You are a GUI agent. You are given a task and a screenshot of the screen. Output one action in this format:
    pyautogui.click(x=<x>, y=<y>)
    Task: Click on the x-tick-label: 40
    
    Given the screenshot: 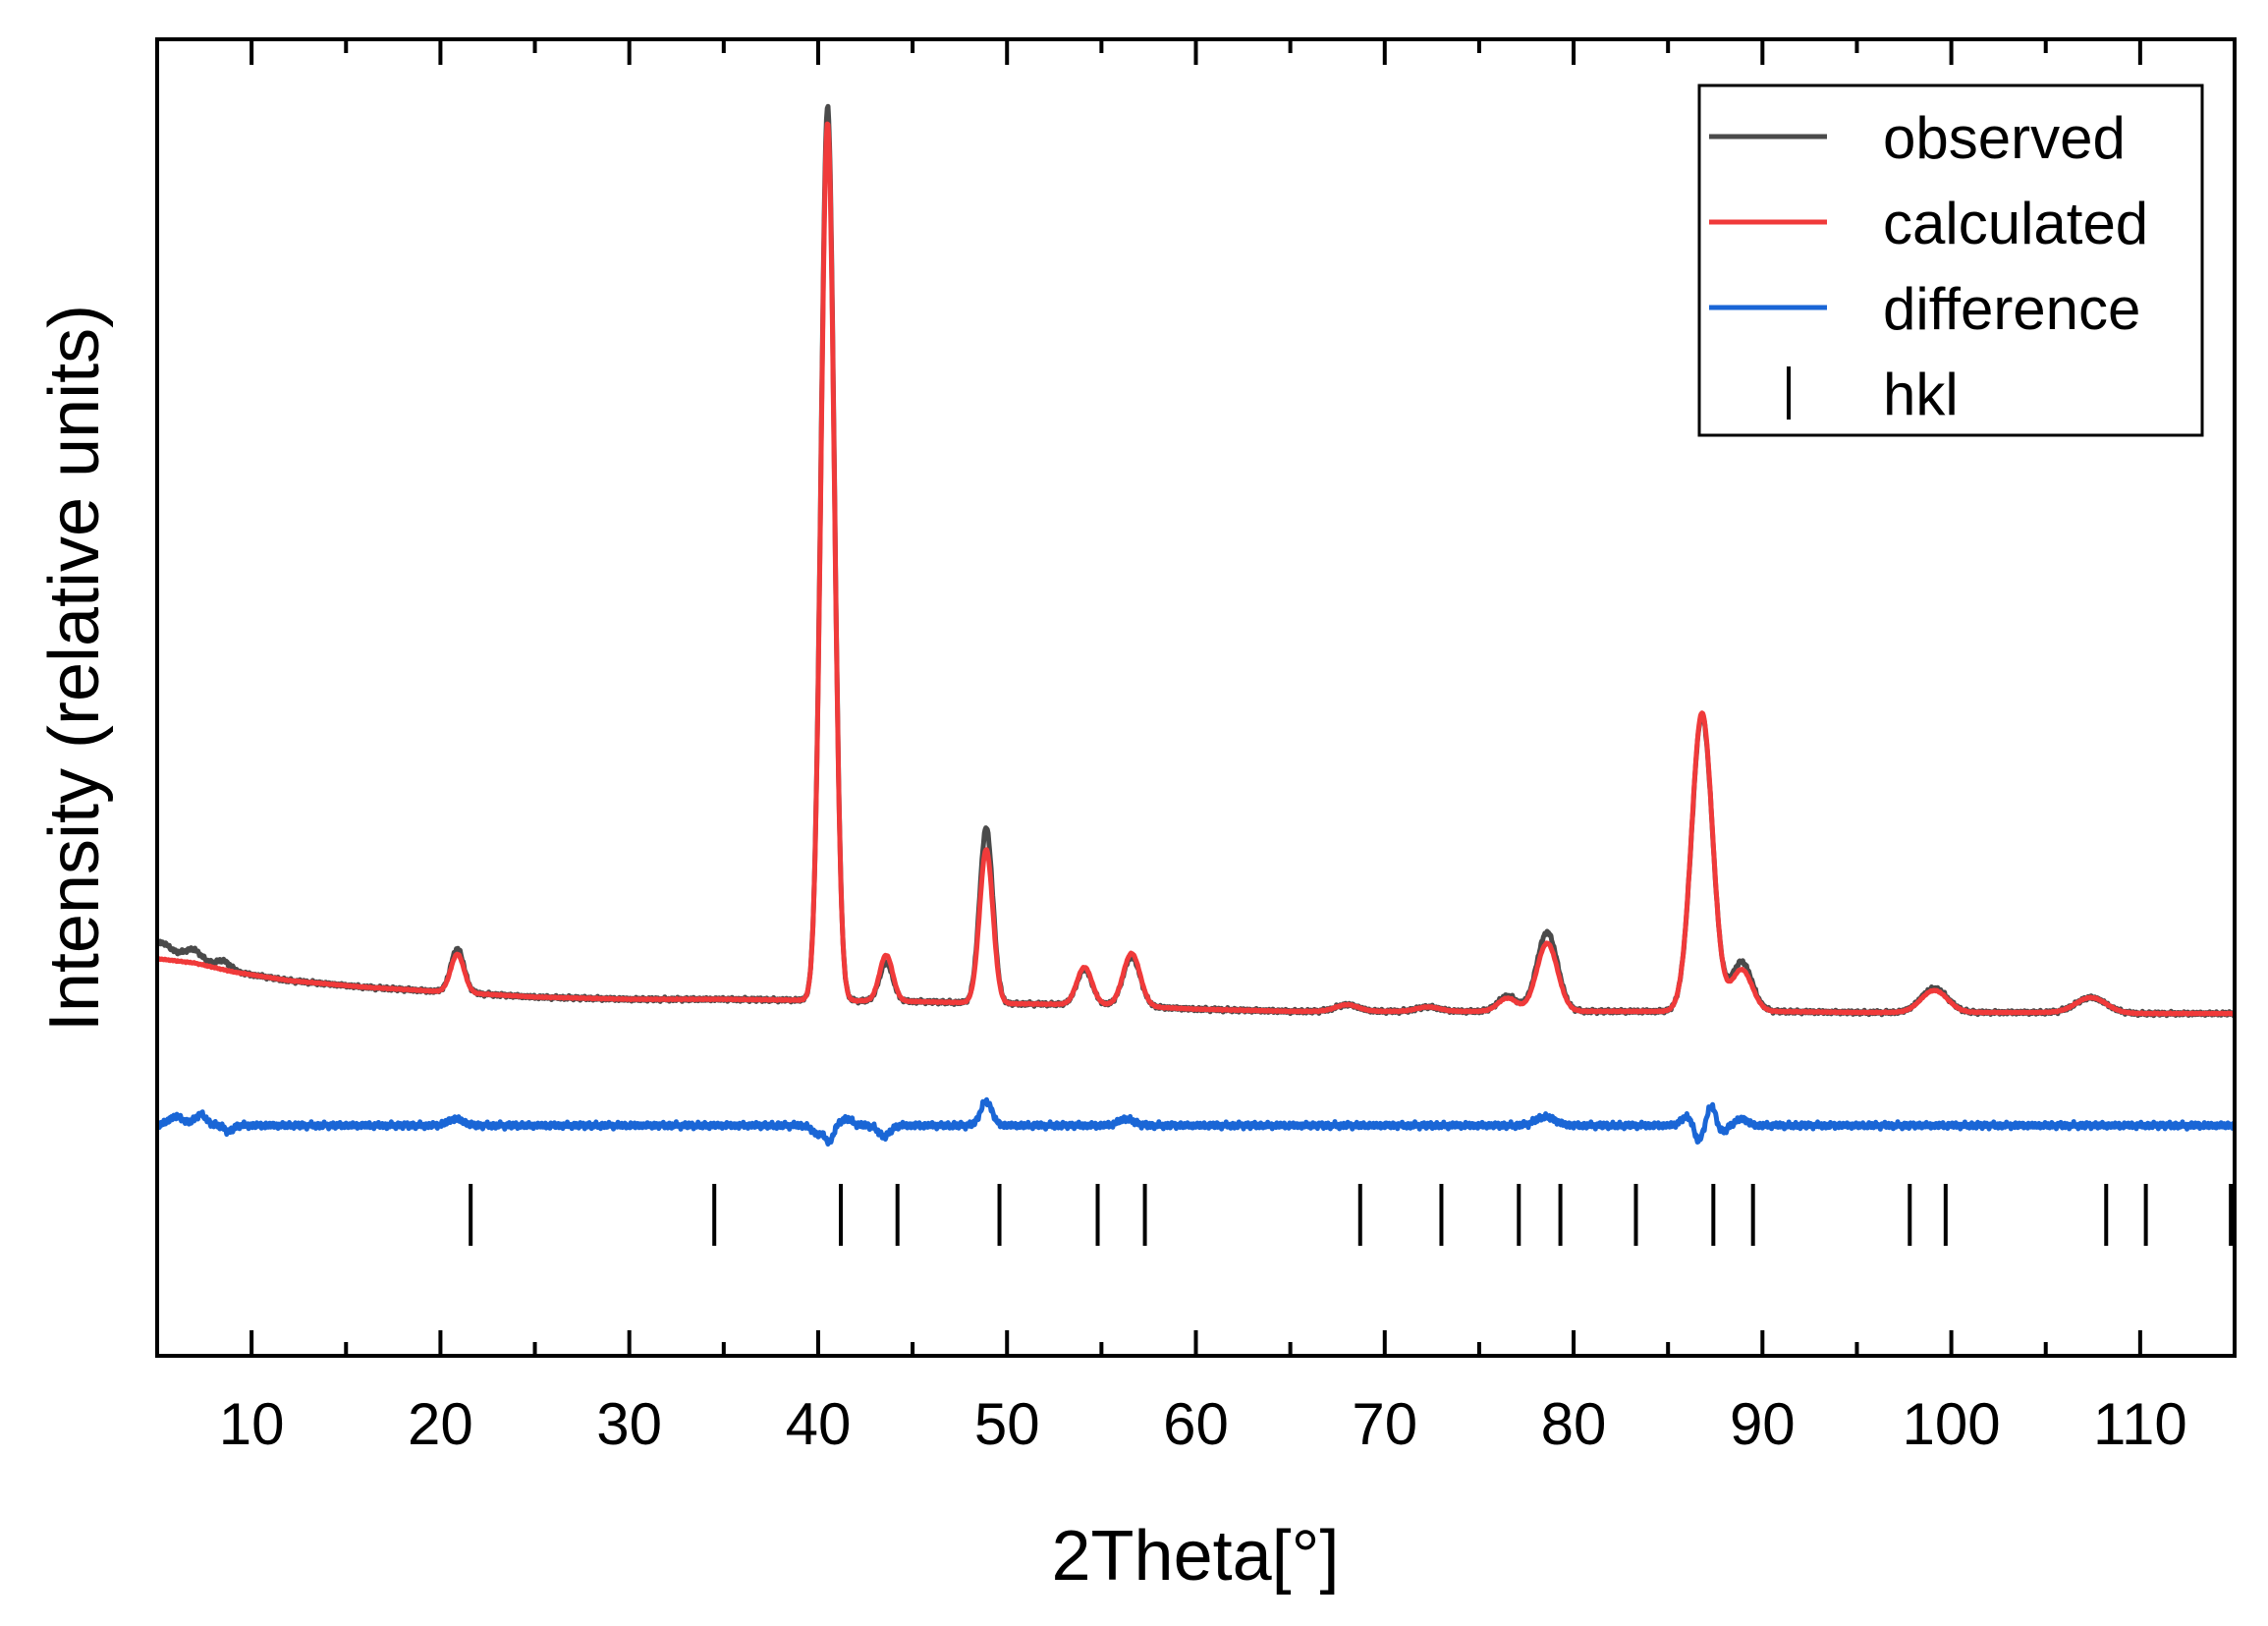 What is the action you would take?
    pyautogui.click(x=819, y=1424)
    